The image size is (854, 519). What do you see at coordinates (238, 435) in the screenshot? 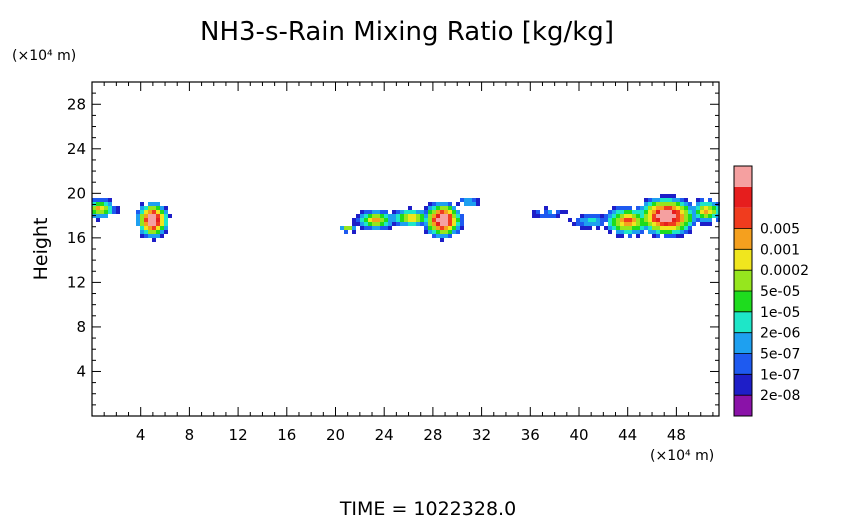
I see `x-tick-label: 12` at bounding box center [238, 435].